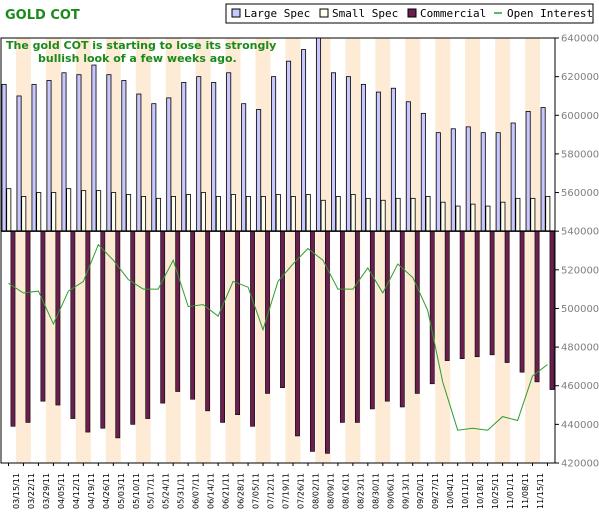 This screenshot has height=515, width=599. I want to click on x-tick-label: 07/05/11, so click(256, 491).